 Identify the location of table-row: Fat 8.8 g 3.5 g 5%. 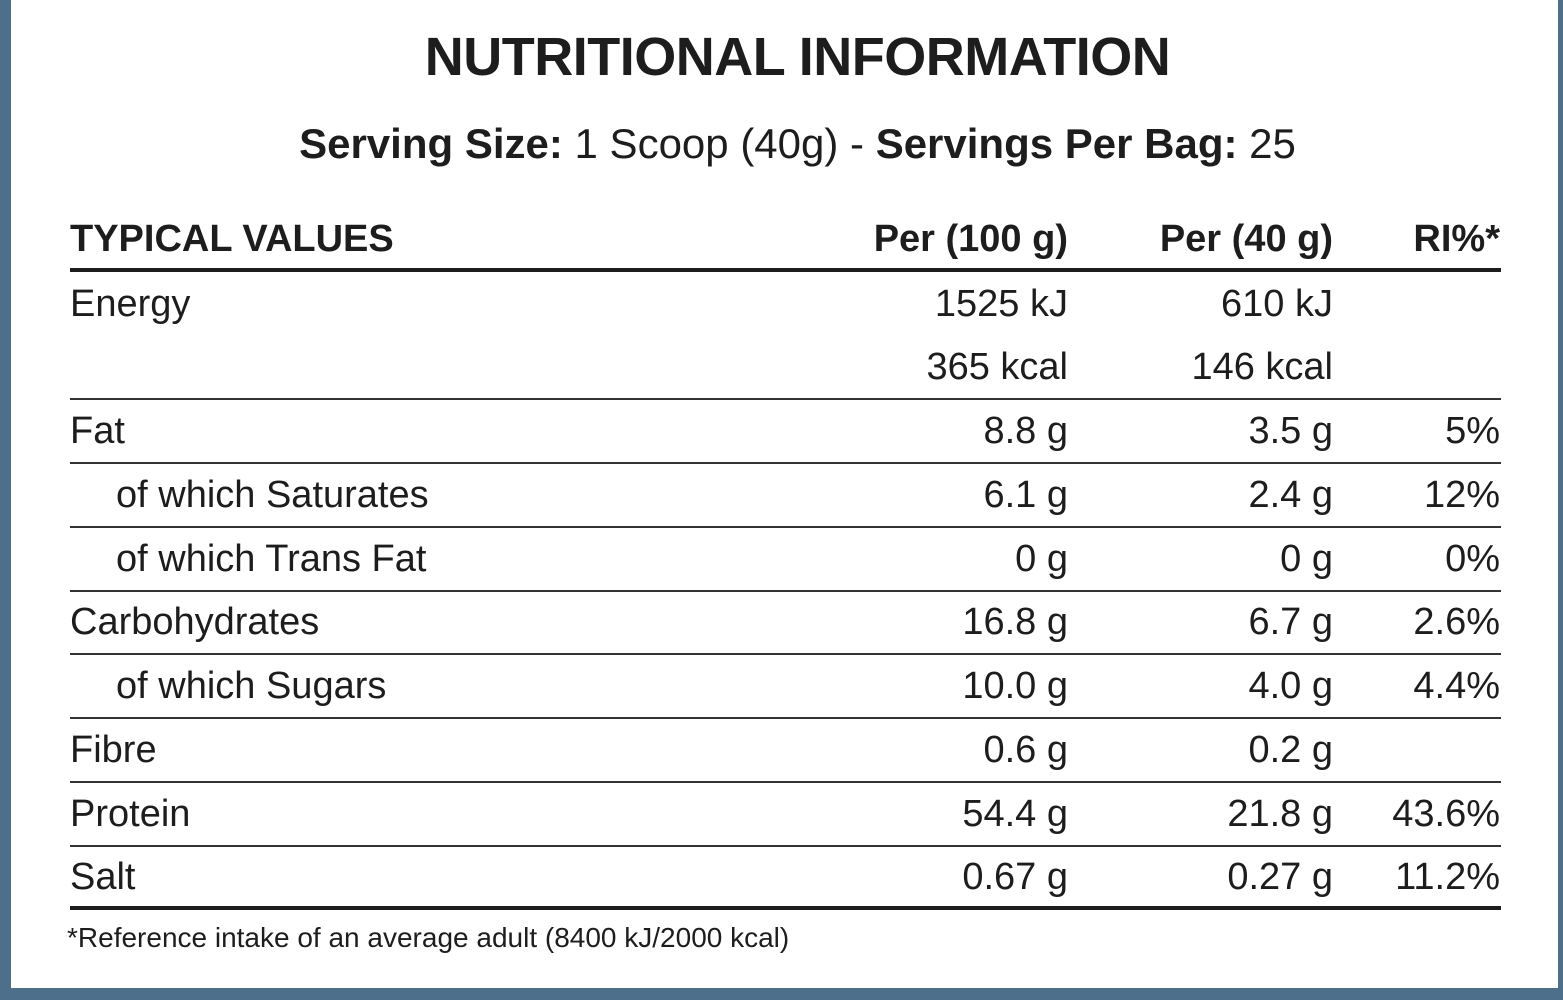
(785, 432).